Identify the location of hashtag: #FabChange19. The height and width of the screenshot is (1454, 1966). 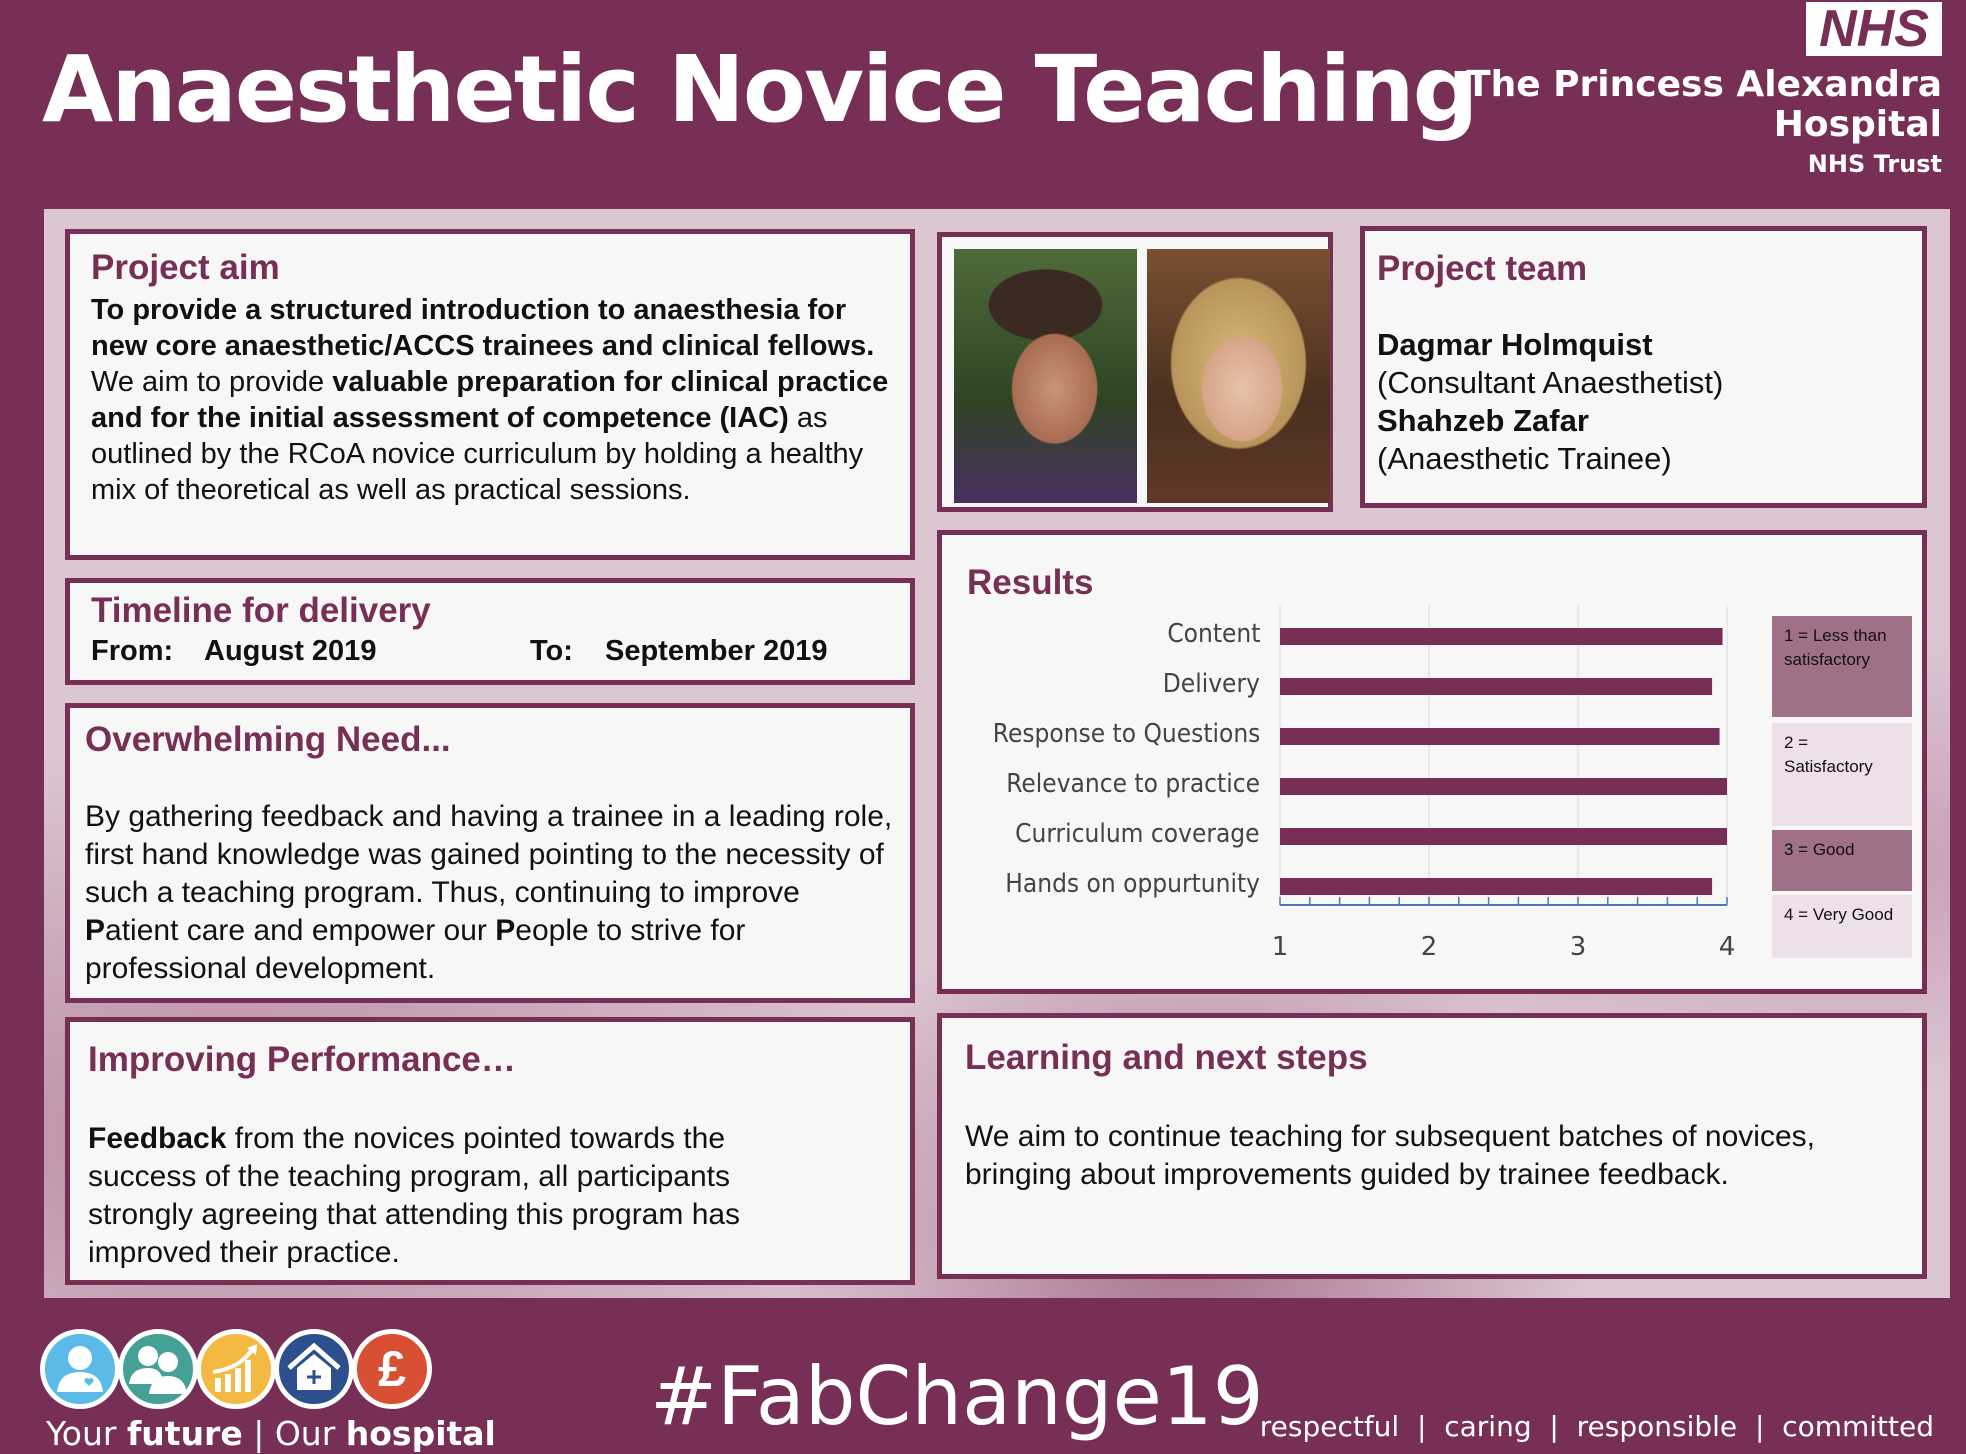
(957, 1396).